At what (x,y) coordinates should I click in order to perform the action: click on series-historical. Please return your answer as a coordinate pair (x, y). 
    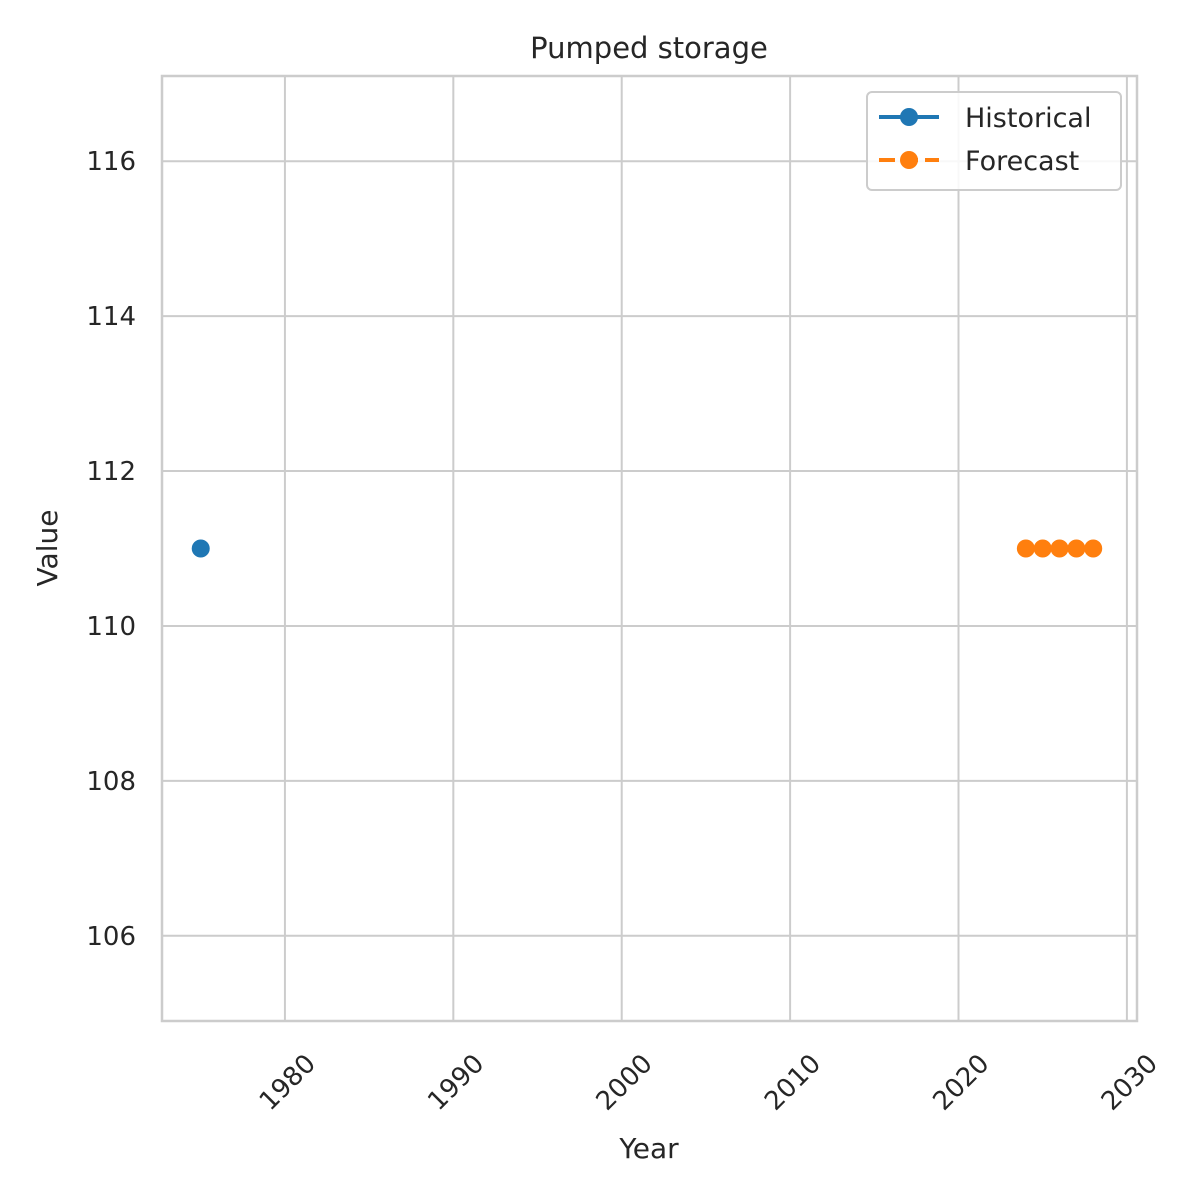
    Looking at the image, I should click on (200, 548).